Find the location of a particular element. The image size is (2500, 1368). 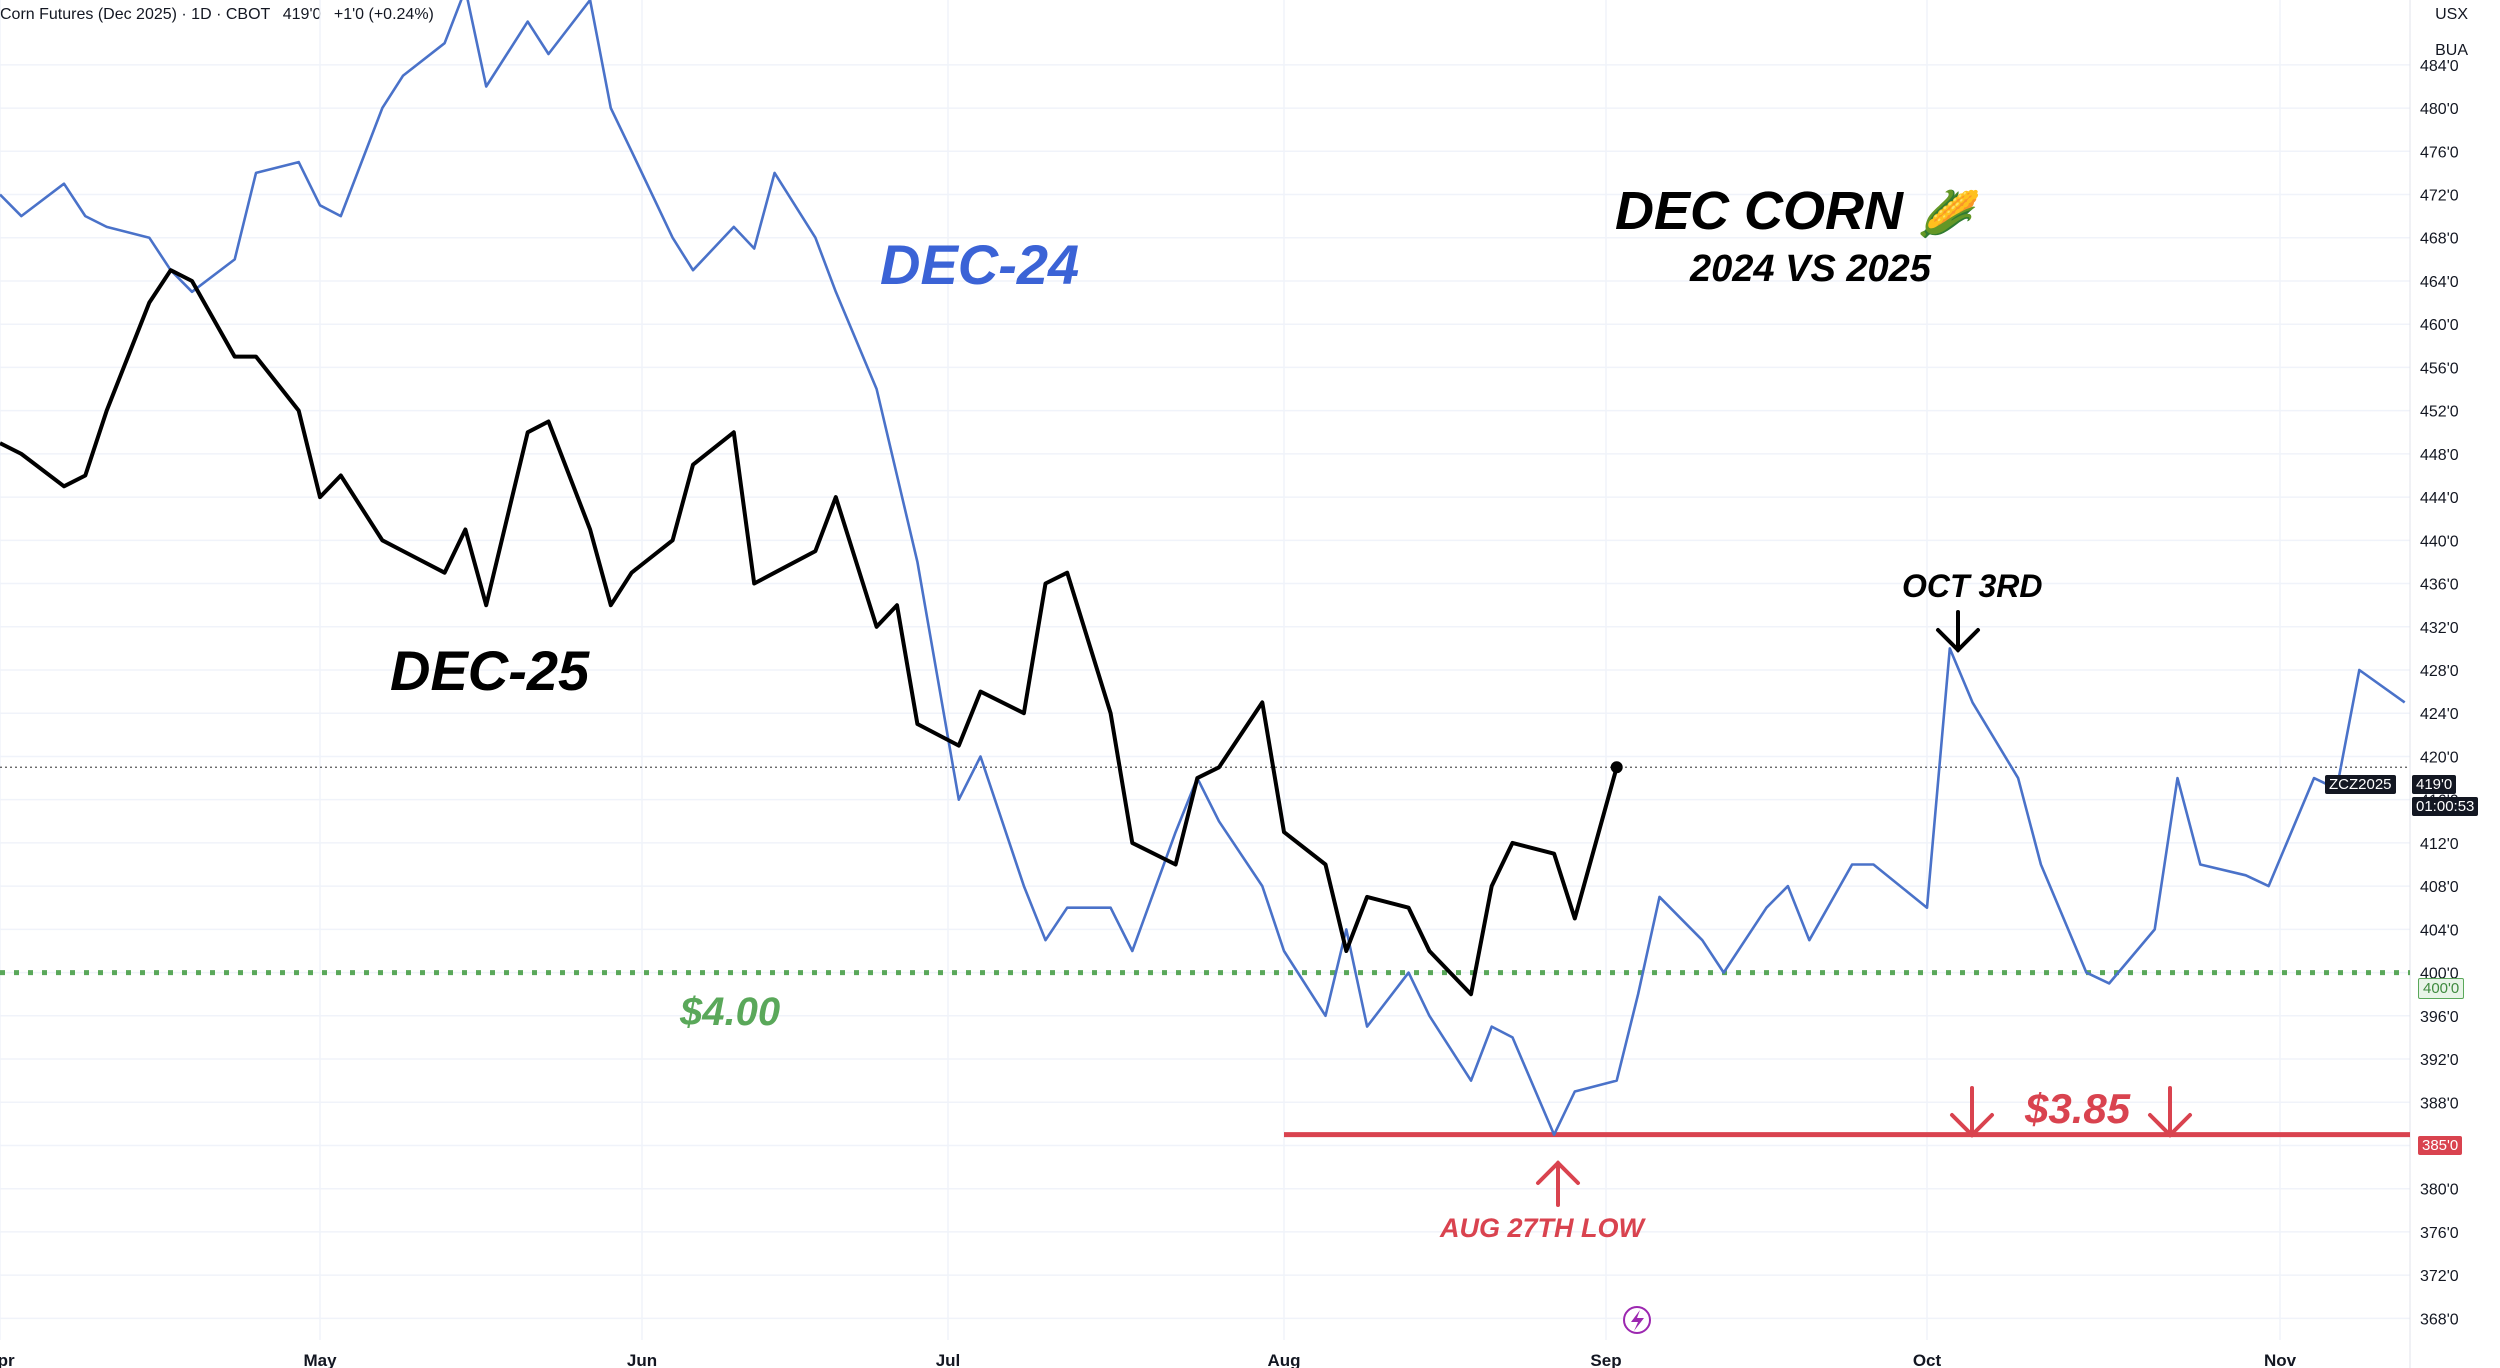

y-tick-label: 472'0 is located at coordinates (2439, 196).